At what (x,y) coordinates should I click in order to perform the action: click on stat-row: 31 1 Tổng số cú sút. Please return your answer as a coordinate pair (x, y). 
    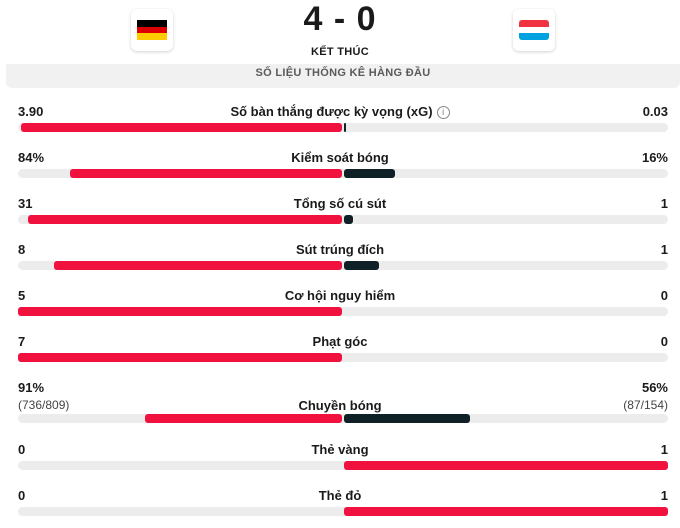
    Looking at the image, I should click on (340, 216).